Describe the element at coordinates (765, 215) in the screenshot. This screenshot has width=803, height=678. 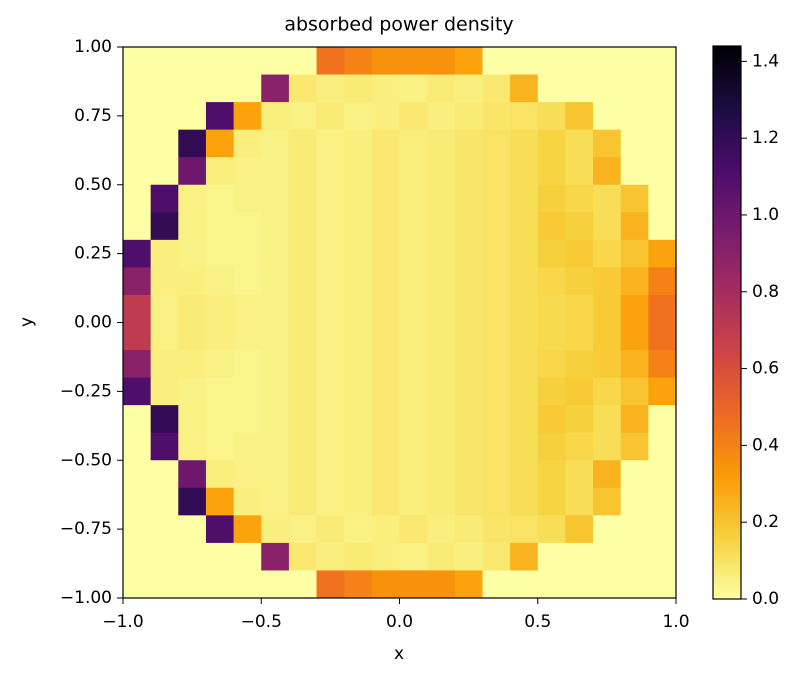
I see `colorbar-tick-label: 1.0` at that location.